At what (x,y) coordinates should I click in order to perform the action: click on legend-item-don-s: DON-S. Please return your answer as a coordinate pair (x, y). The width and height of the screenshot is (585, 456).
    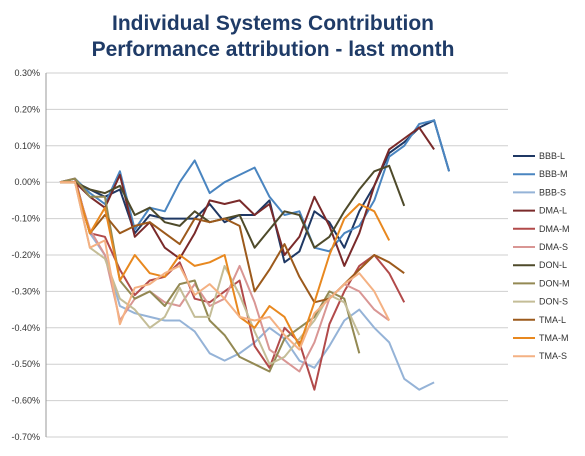
    Looking at the image, I should click on (540, 302).